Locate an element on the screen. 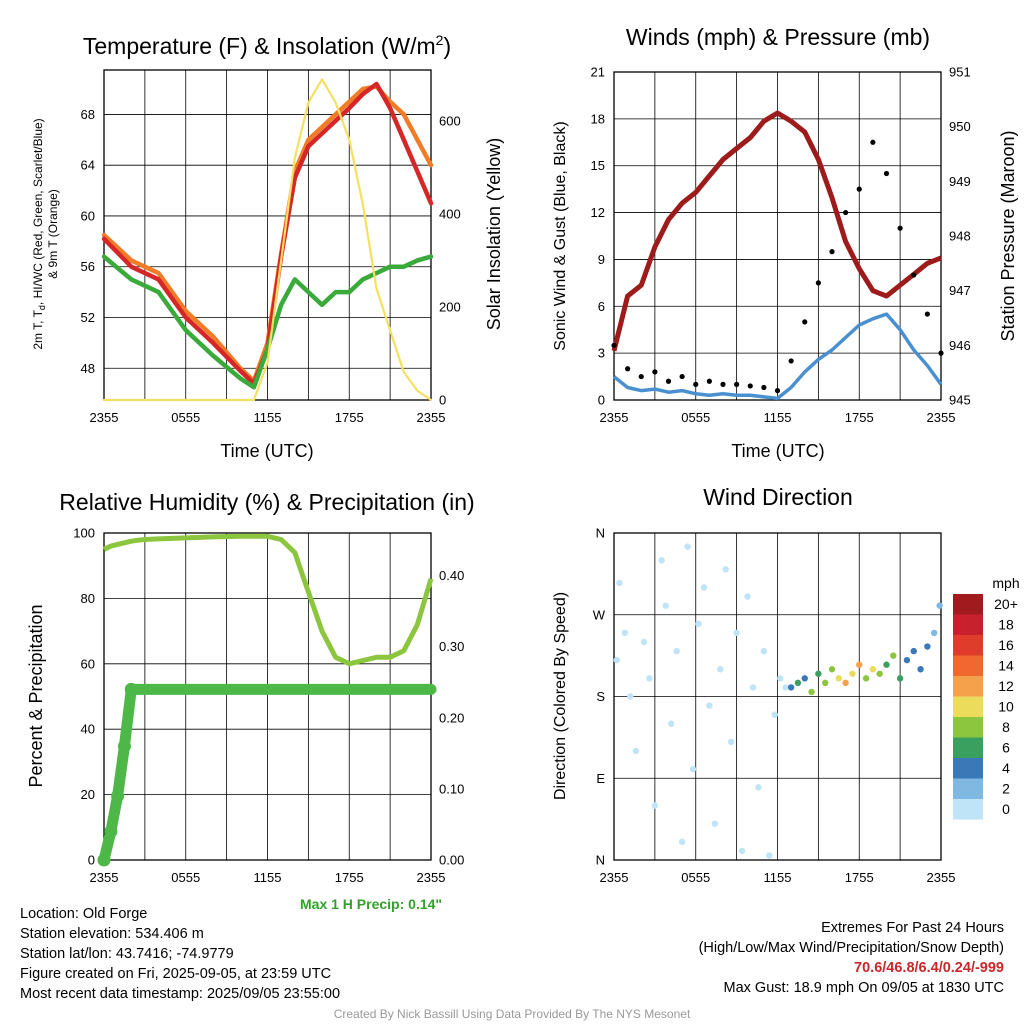 The image size is (1024, 1024). temp-y-tick-label: 52 is located at coordinates (88, 317).